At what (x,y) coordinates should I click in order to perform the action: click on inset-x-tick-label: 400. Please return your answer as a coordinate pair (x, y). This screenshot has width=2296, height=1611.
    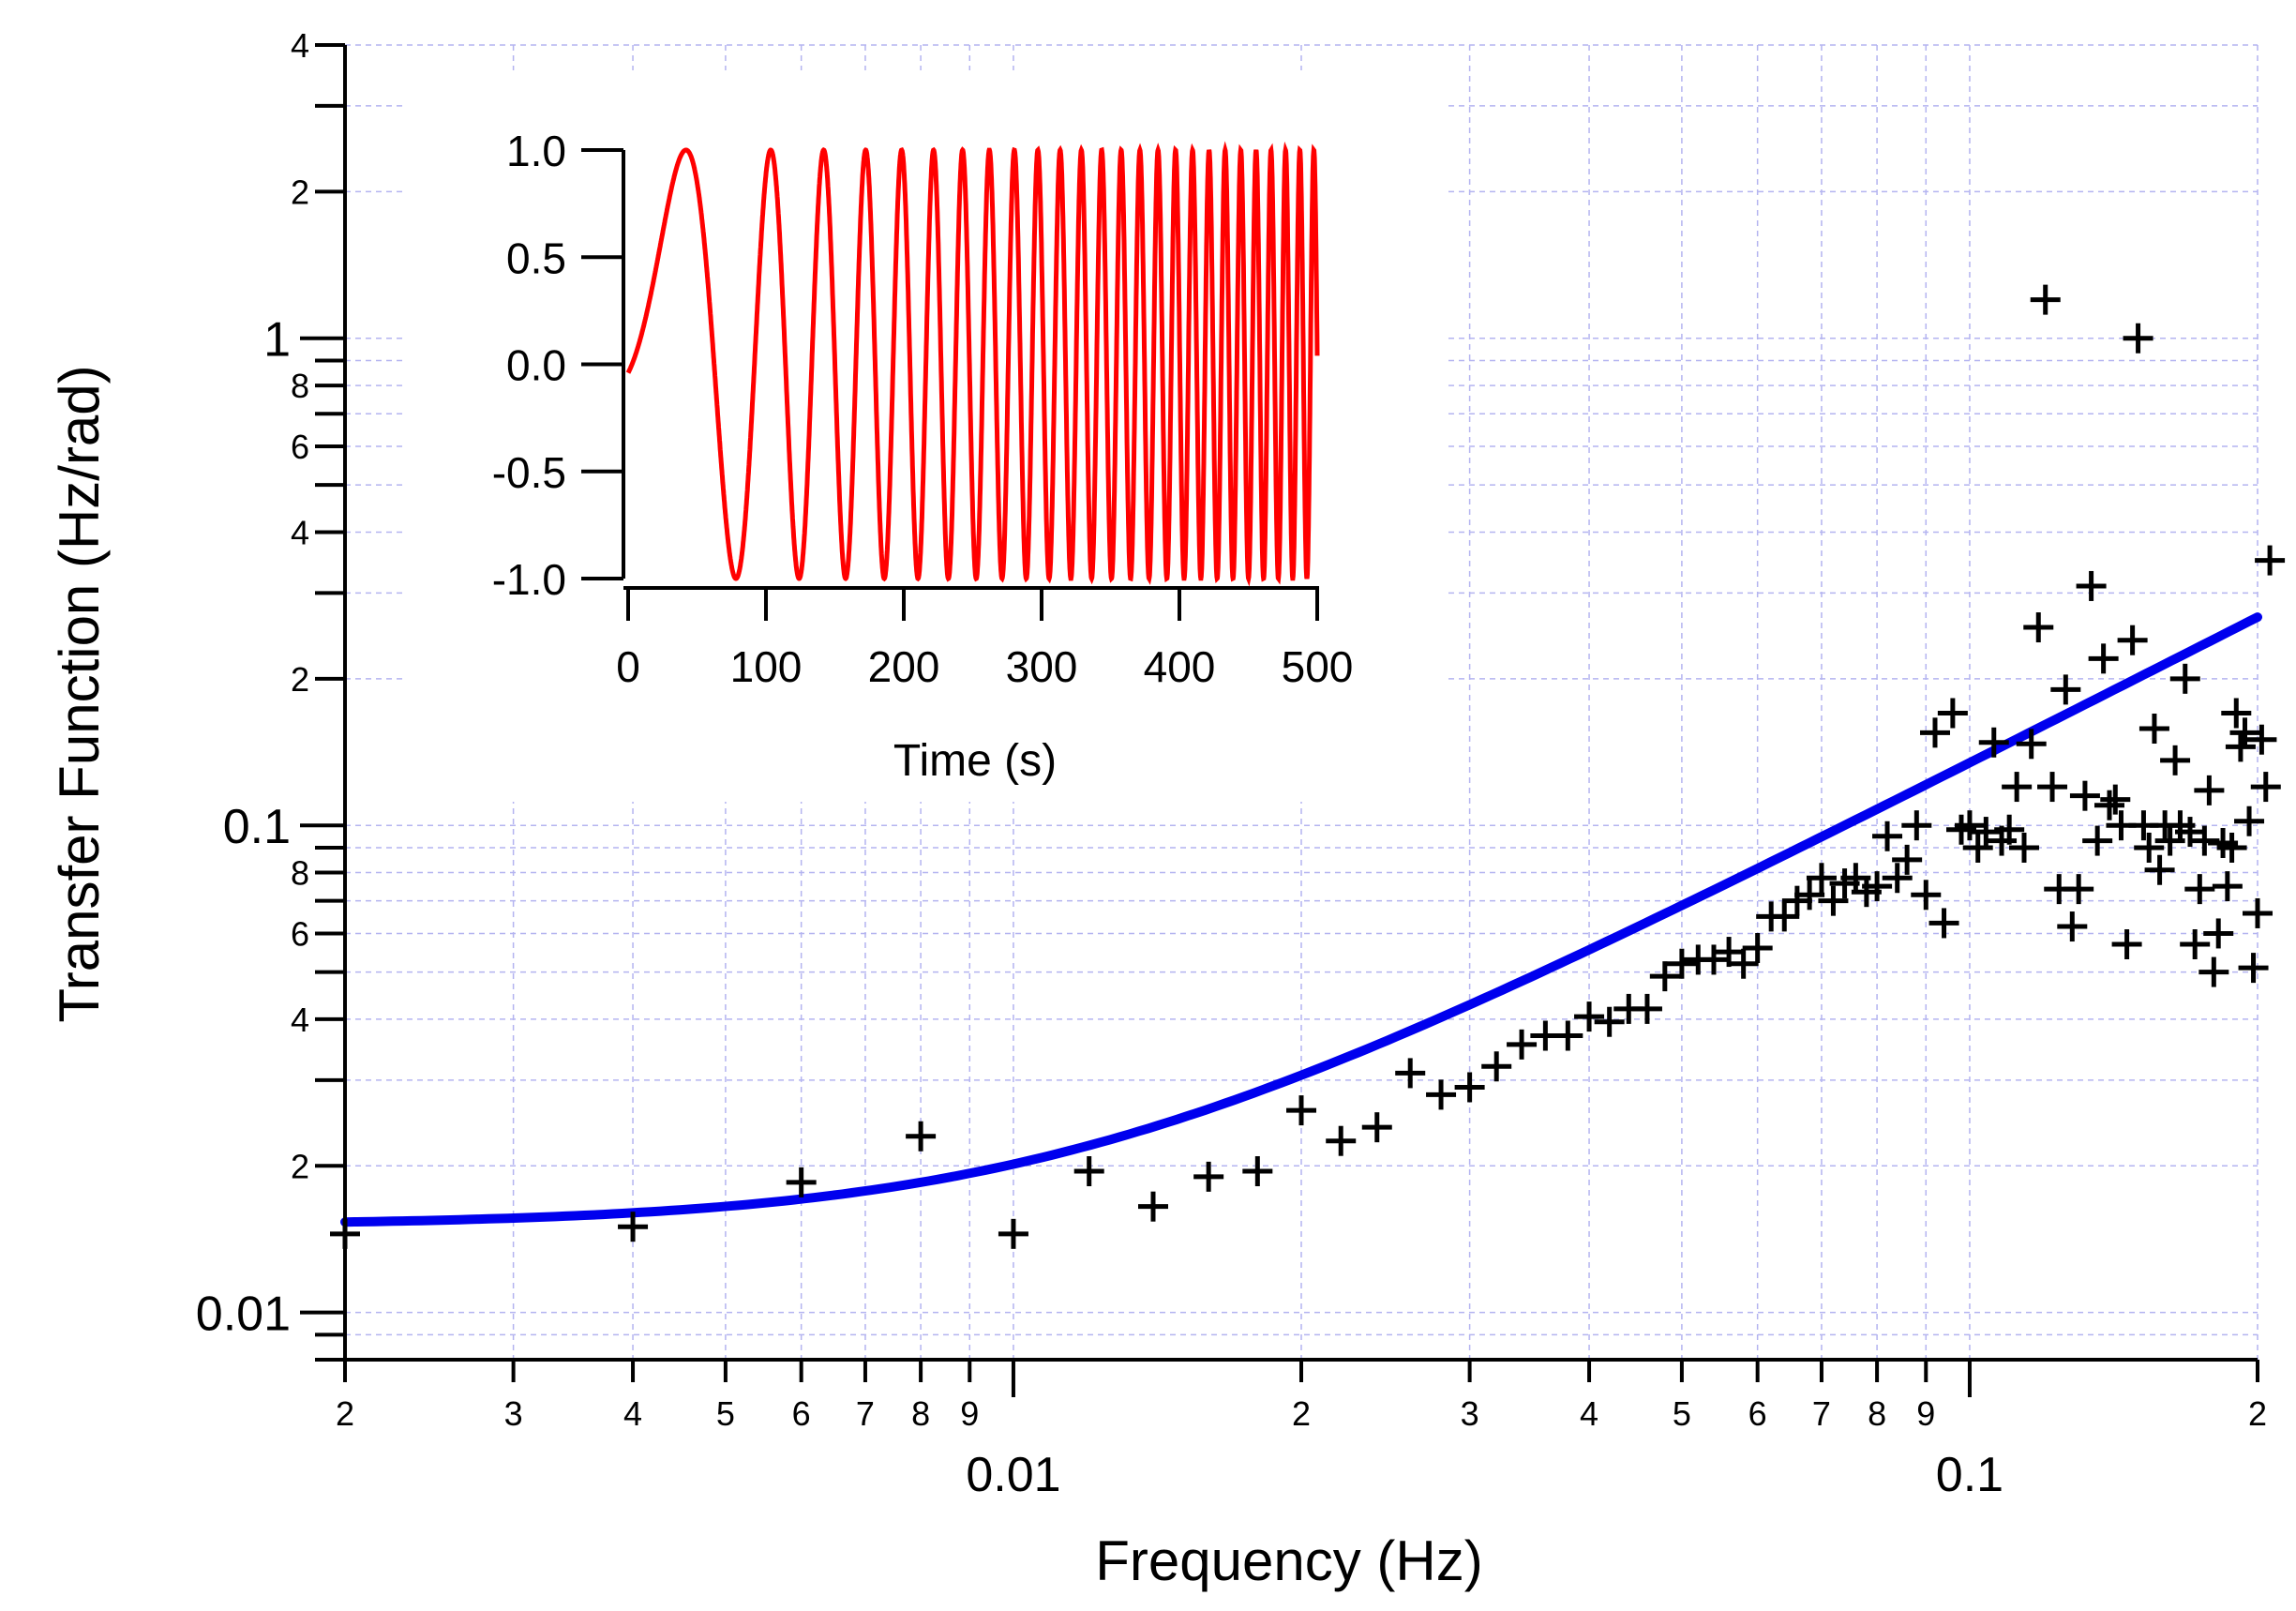
    Looking at the image, I should click on (1180, 667).